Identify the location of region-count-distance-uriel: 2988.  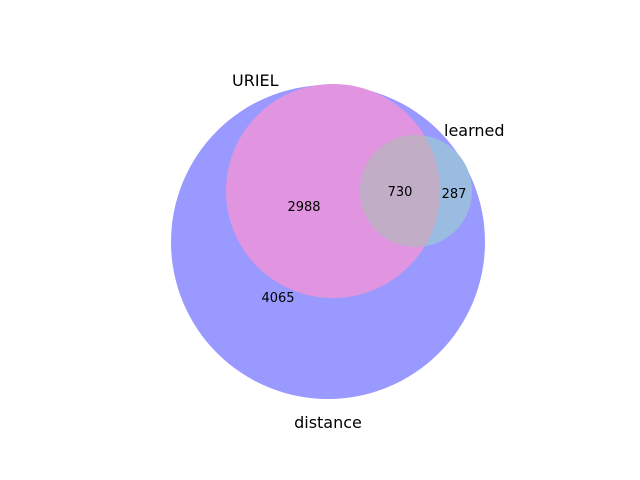
(303, 207).